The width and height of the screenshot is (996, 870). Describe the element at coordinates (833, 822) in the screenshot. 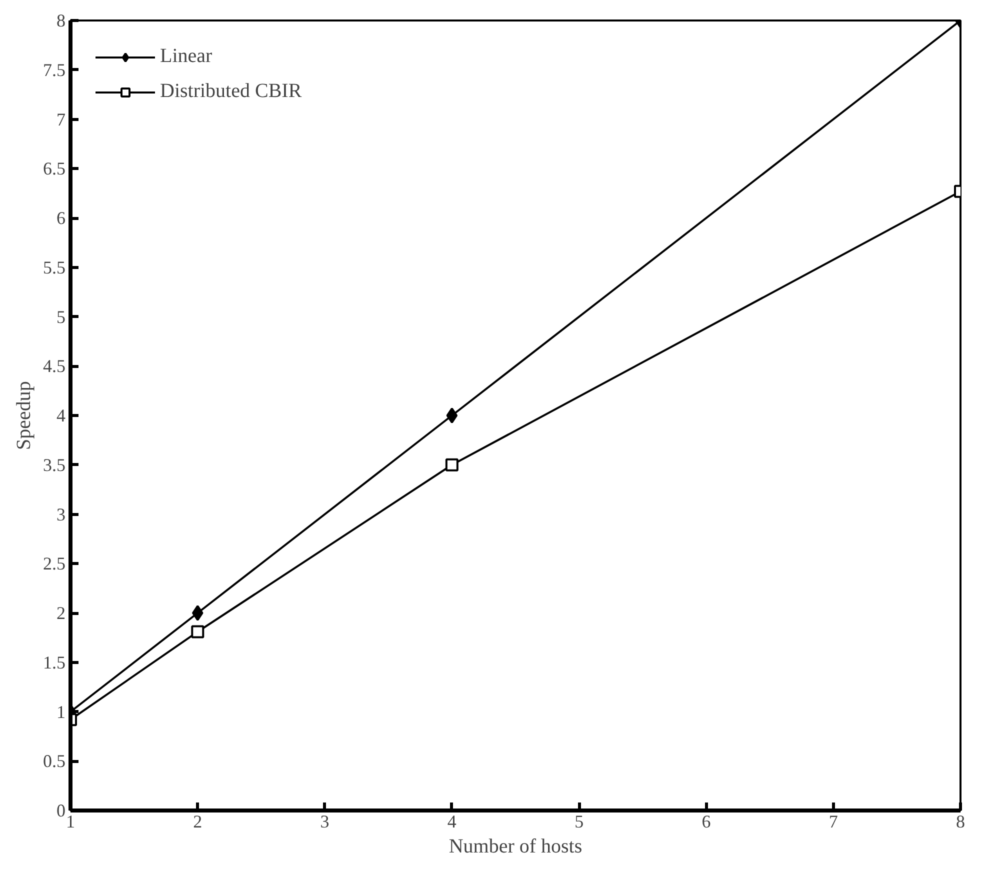

I see `x-tick-label: 7` at that location.